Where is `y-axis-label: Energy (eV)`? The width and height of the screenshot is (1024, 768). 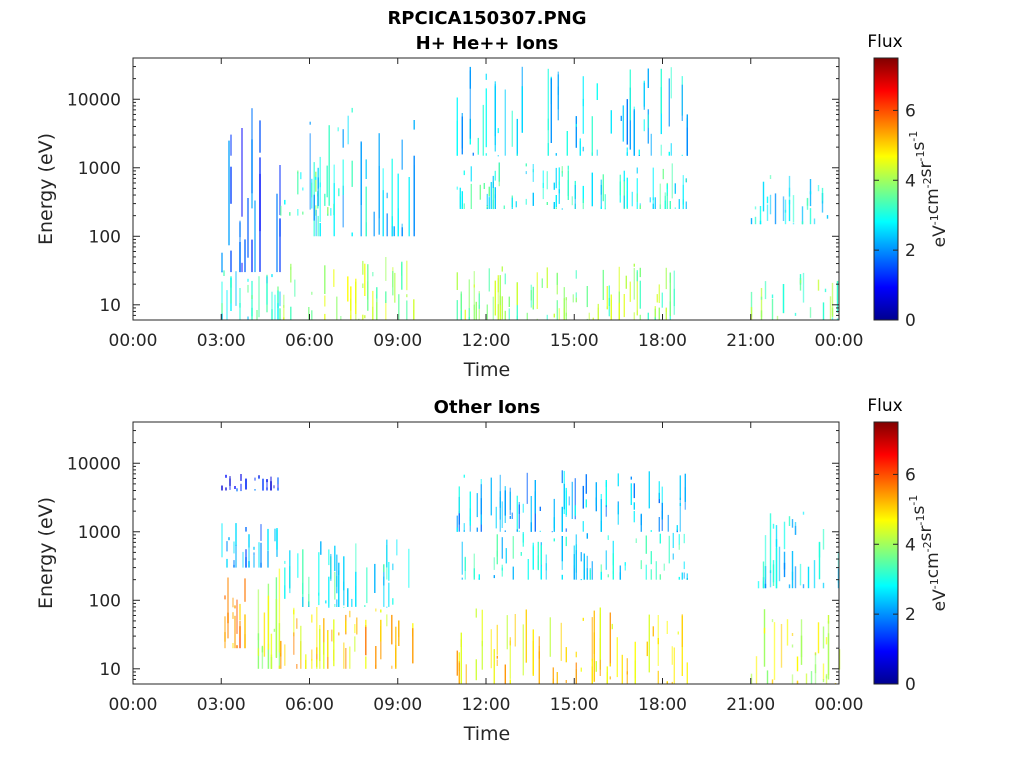 y-axis-label: Energy (eV) is located at coordinates (46, 189).